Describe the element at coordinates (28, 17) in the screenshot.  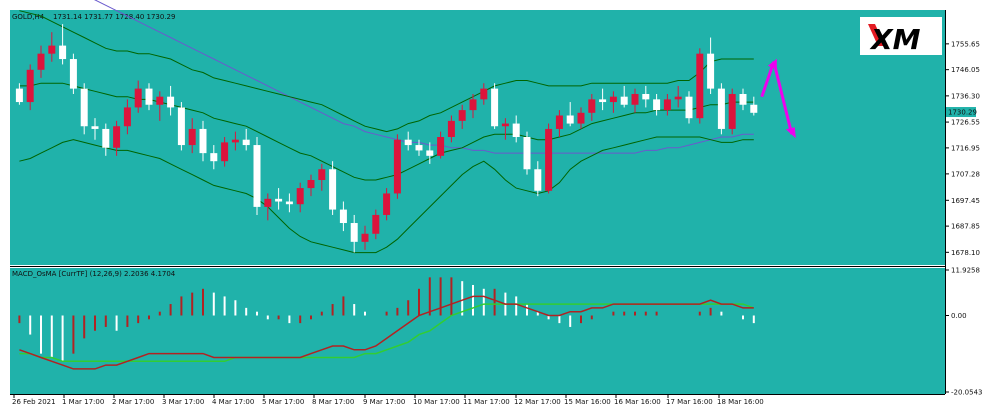
I see `symbol-label: GOLD,H4` at that location.